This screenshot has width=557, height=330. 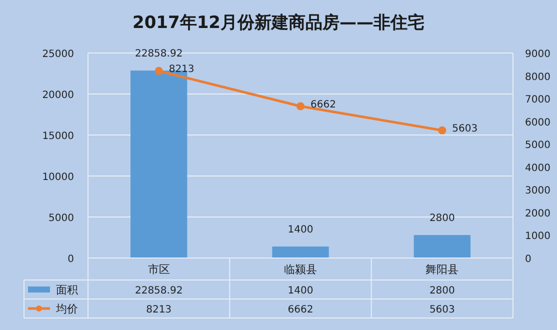 I want to click on y2-tick-label: 4000, so click(x=537, y=168).